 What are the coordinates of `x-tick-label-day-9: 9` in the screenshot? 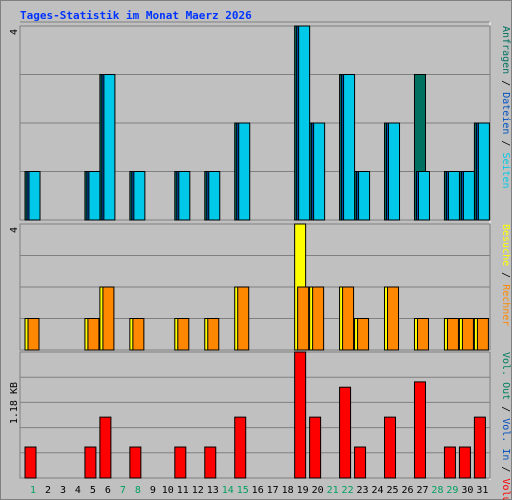 It's located at (153, 490).